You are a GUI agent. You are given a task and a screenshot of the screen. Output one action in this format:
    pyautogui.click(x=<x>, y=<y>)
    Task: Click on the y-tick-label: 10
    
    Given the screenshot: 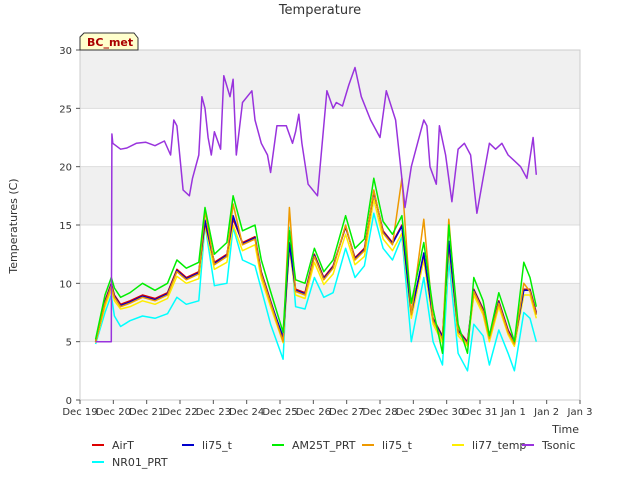 What is the action you would take?
    pyautogui.click(x=65, y=284)
    